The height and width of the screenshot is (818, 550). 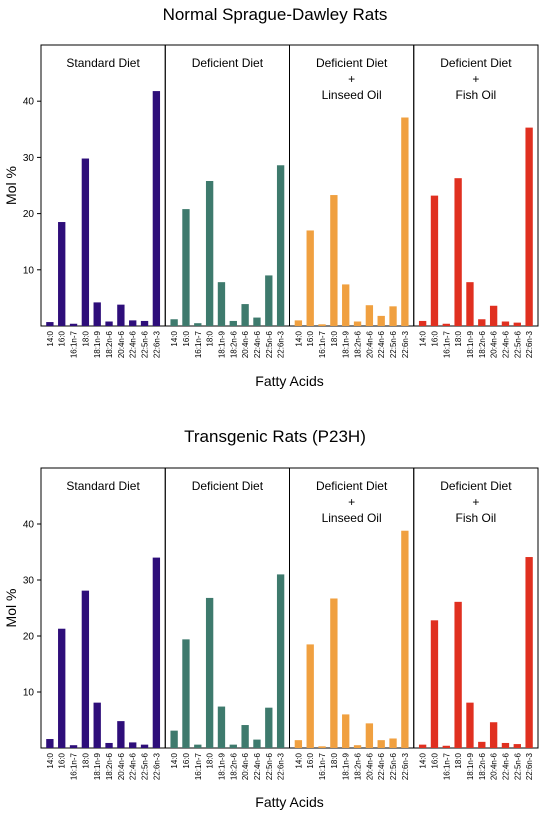 What do you see at coordinates (352, 95) in the screenshot?
I see `panel-title: Linseed Oil` at bounding box center [352, 95].